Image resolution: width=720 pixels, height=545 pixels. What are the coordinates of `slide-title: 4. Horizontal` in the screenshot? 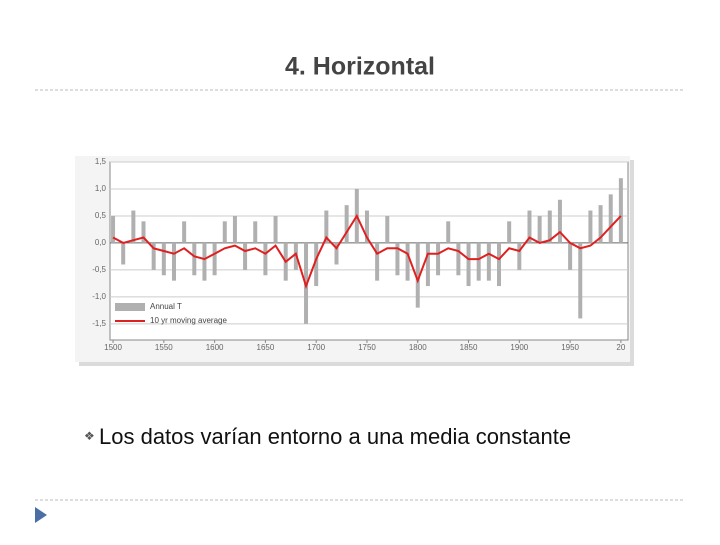 It's located at (360, 67).